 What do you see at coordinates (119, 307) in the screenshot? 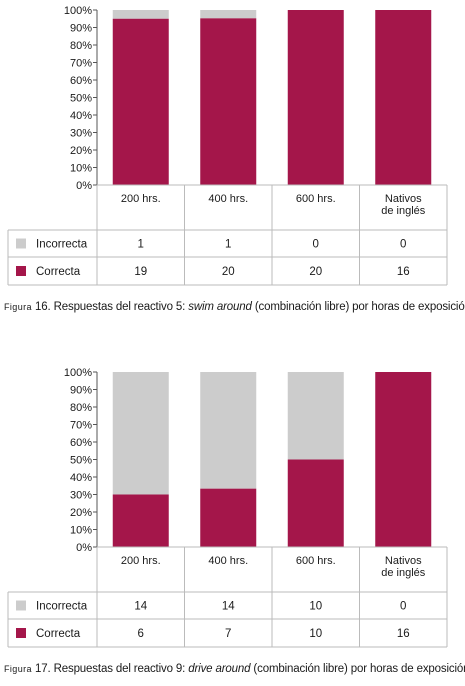
I see `caption-text: Respuestas del reactivo 5:` at bounding box center [119, 307].